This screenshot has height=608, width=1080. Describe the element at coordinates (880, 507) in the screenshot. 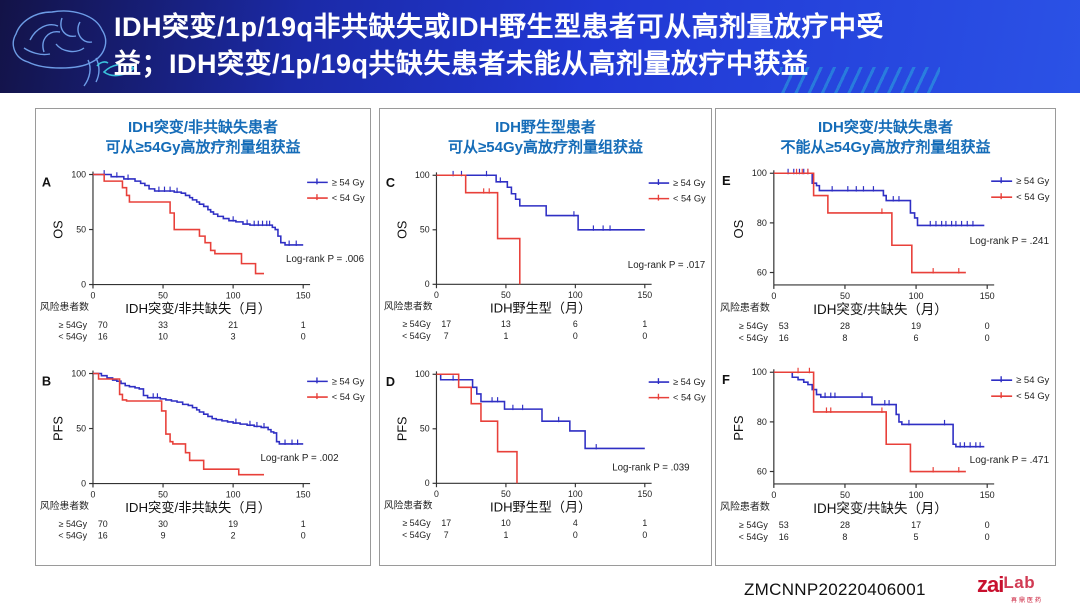

I see `svg-text: IDH突变/共缺失（月）` at that location.